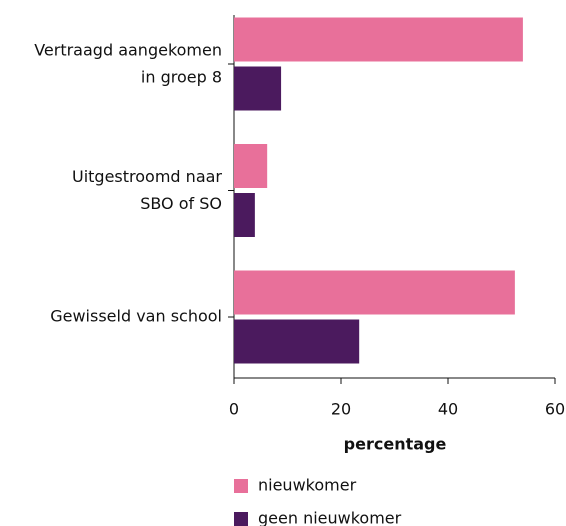  Describe the element at coordinates (307, 485) in the screenshot. I see `legend-label: nieuwkomer` at that location.